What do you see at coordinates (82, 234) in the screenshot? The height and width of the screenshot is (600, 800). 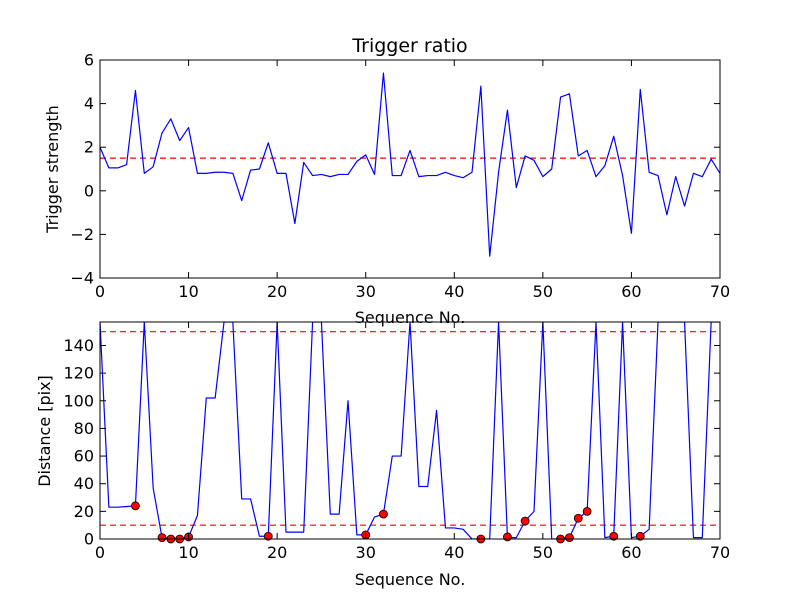 I see `y-tick-label: −2` at bounding box center [82, 234].